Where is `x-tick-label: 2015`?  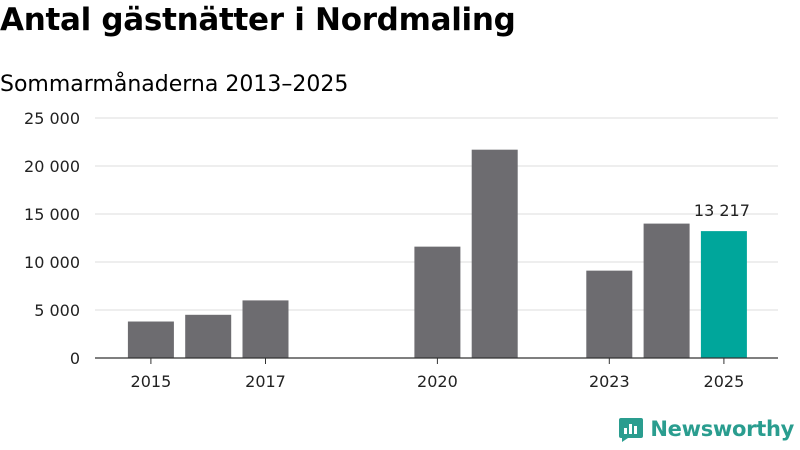
x-tick-label: 2015 is located at coordinates (151, 381).